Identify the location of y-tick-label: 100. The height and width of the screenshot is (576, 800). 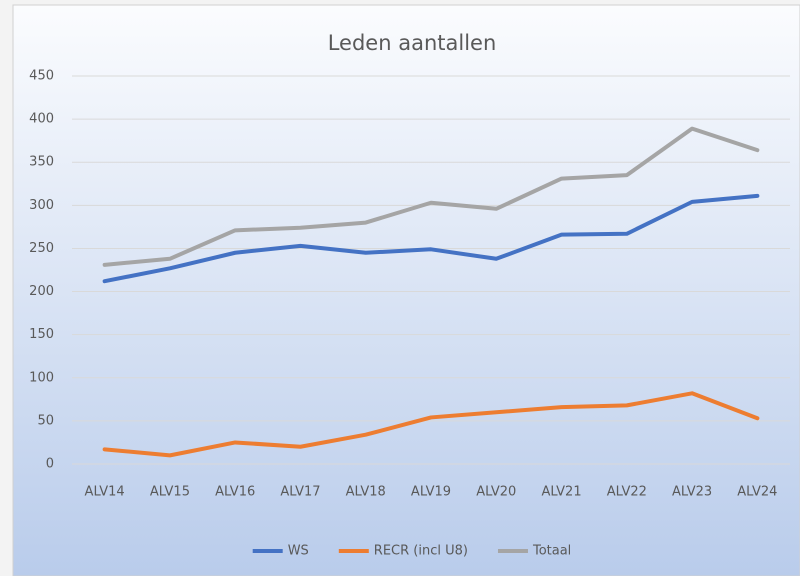
(41, 377).